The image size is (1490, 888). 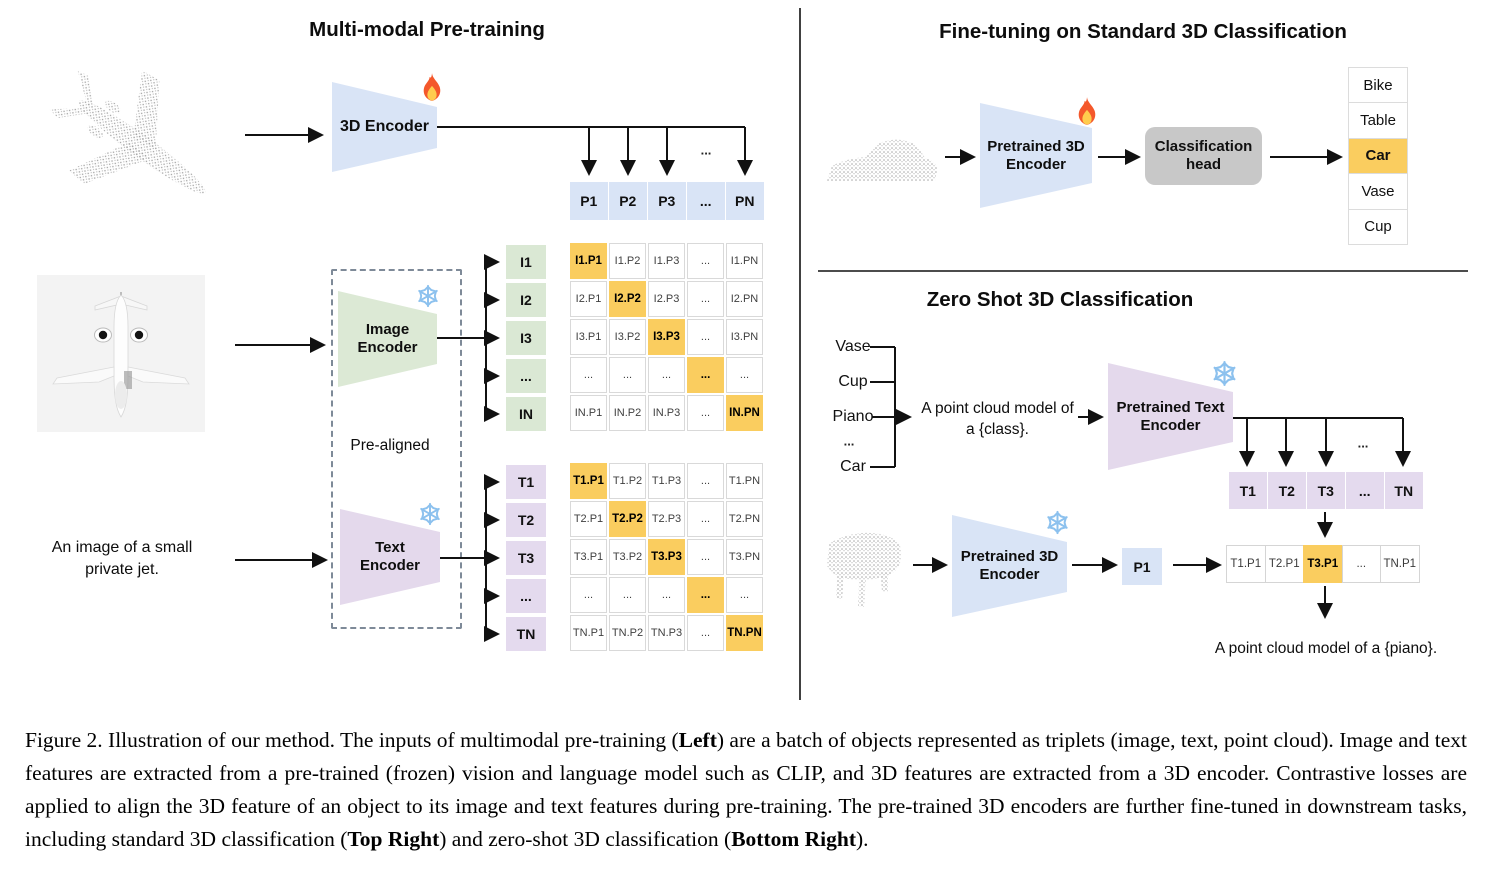 I want to click on zeroshot-panel-title: Zero Shot 3D Classification, so click(x=1060, y=299).